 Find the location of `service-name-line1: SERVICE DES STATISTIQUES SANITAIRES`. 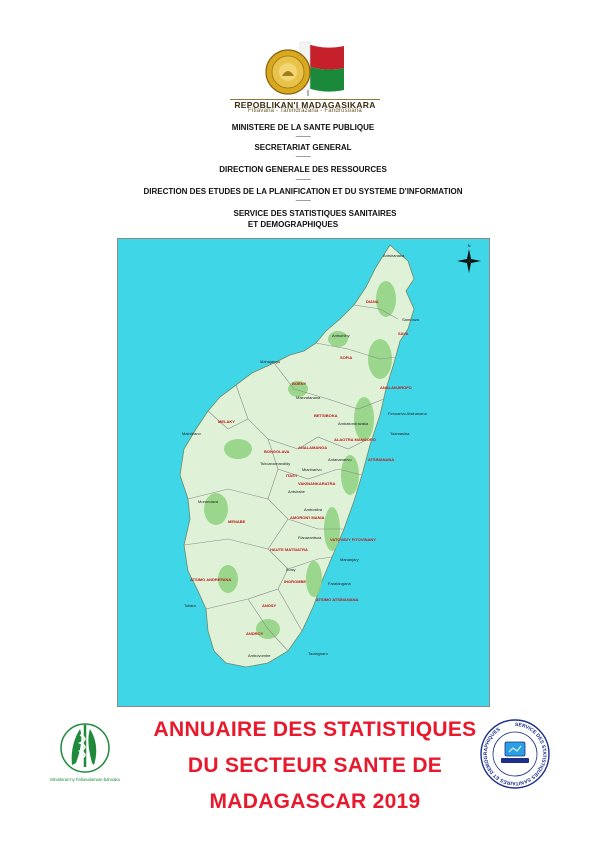

service-name-line1: SERVICE DES STATISTIQUES SANITAIRES is located at coordinates (315, 213).